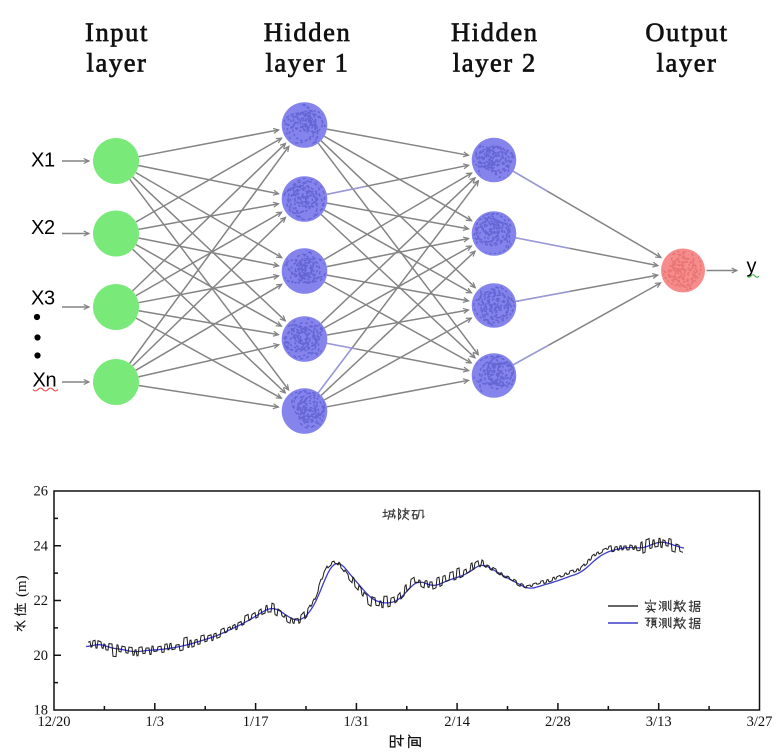 Image resolution: width=777 pixels, height=752 pixels. Describe the element at coordinates (357, 722) in the screenshot. I see `svg-text: 1/31` at that location.